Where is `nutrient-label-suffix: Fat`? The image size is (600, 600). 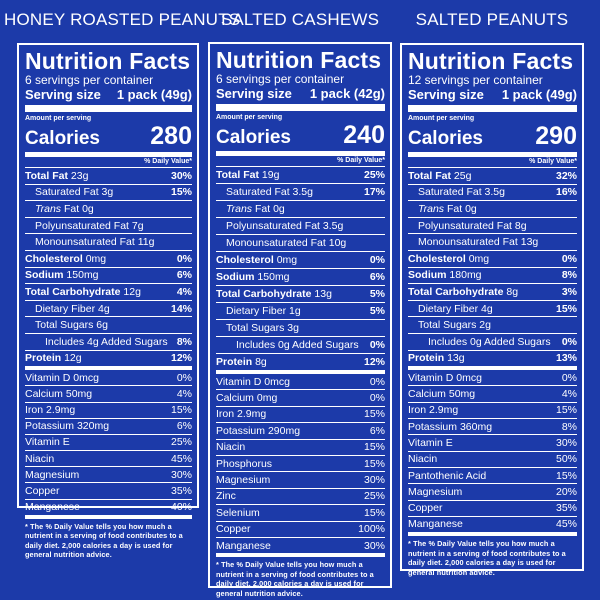
nutrient-label-suffix: Fat is located at coordinates (70, 208).